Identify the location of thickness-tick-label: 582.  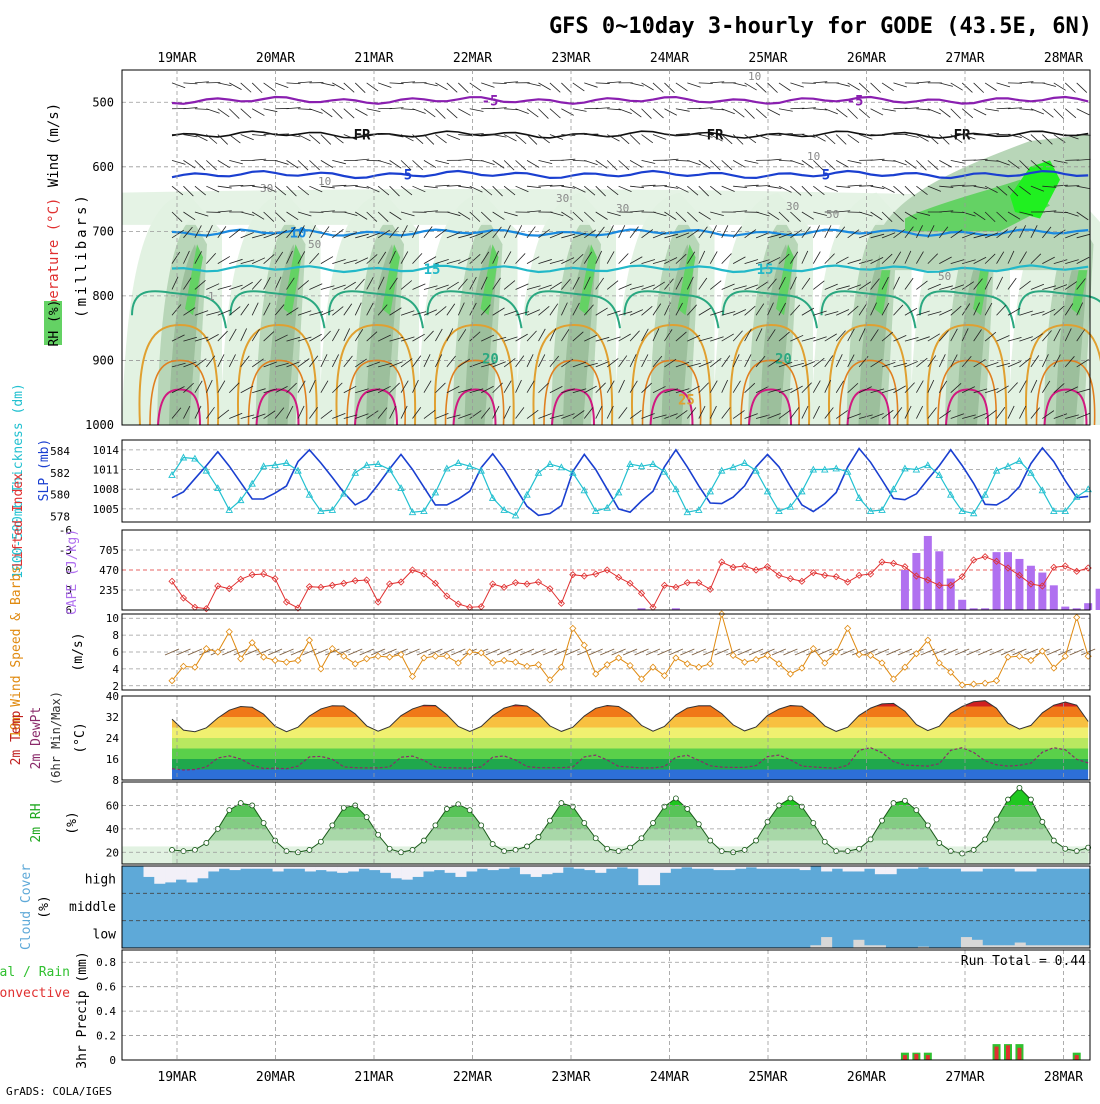
(60, 473).